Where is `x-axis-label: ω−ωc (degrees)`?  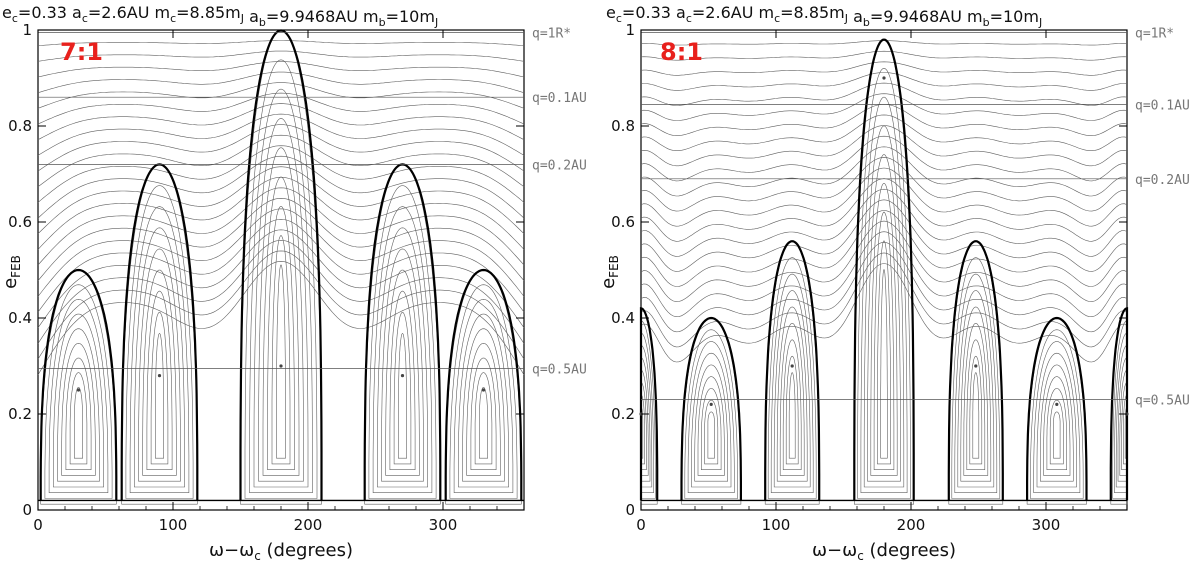
x-axis-label: ω−ωc (degrees) is located at coordinates (884, 551).